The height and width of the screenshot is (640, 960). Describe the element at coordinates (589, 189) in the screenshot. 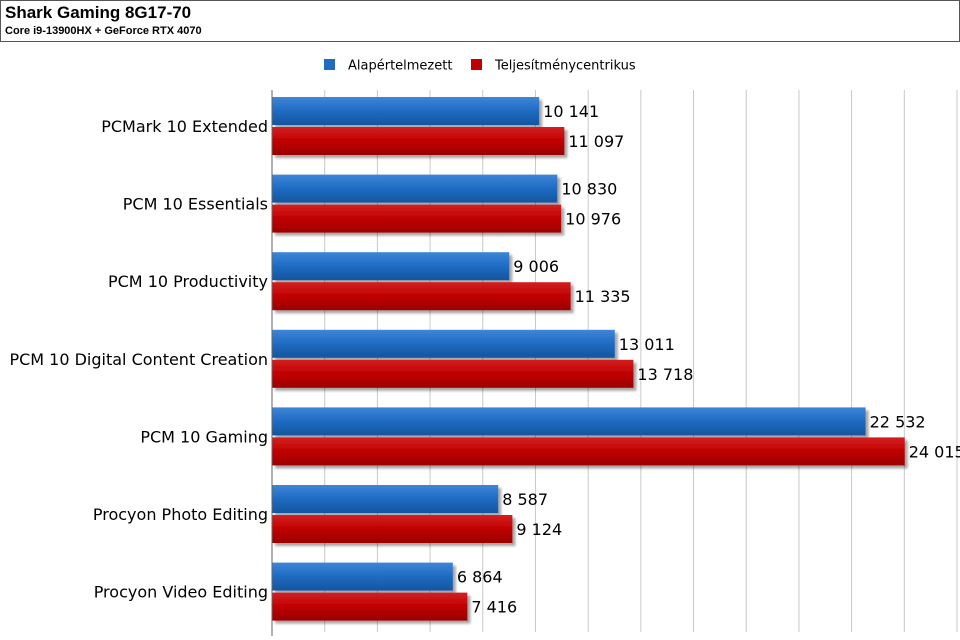

I see `data-label: 10 830` at that location.